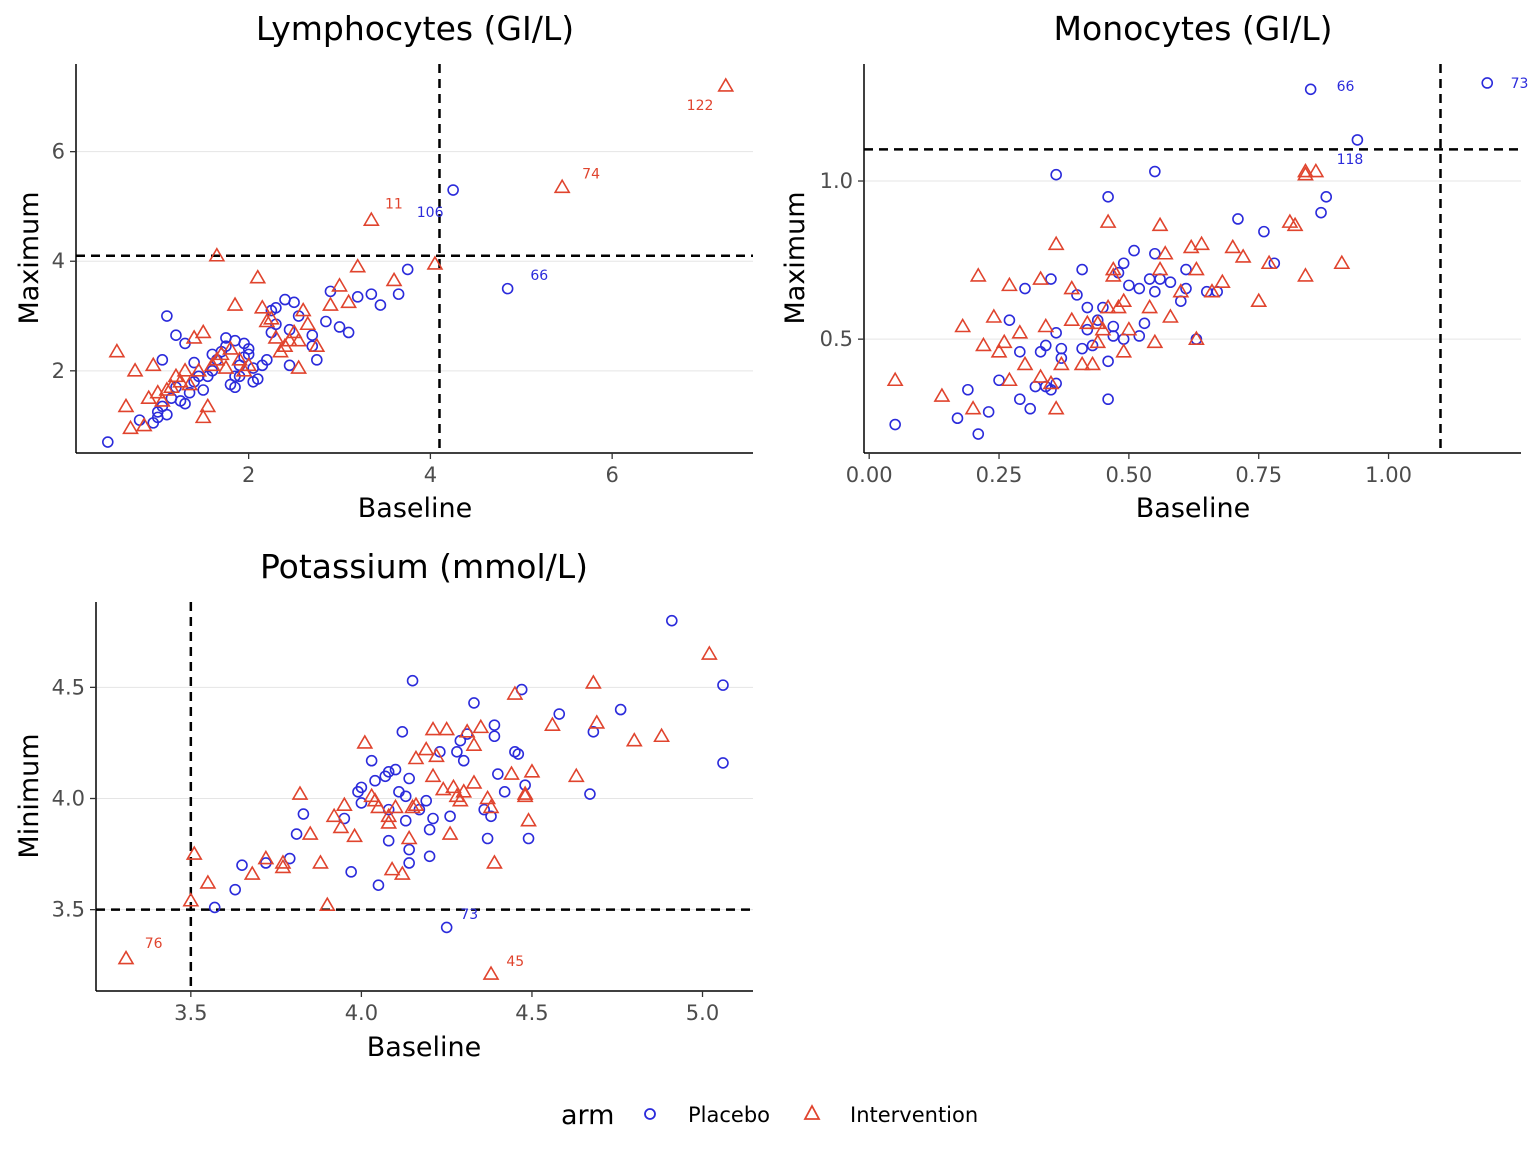  Describe the element at coordinates (1350, 160) in the screenshot. I see `point-annotation: 118` at that location.